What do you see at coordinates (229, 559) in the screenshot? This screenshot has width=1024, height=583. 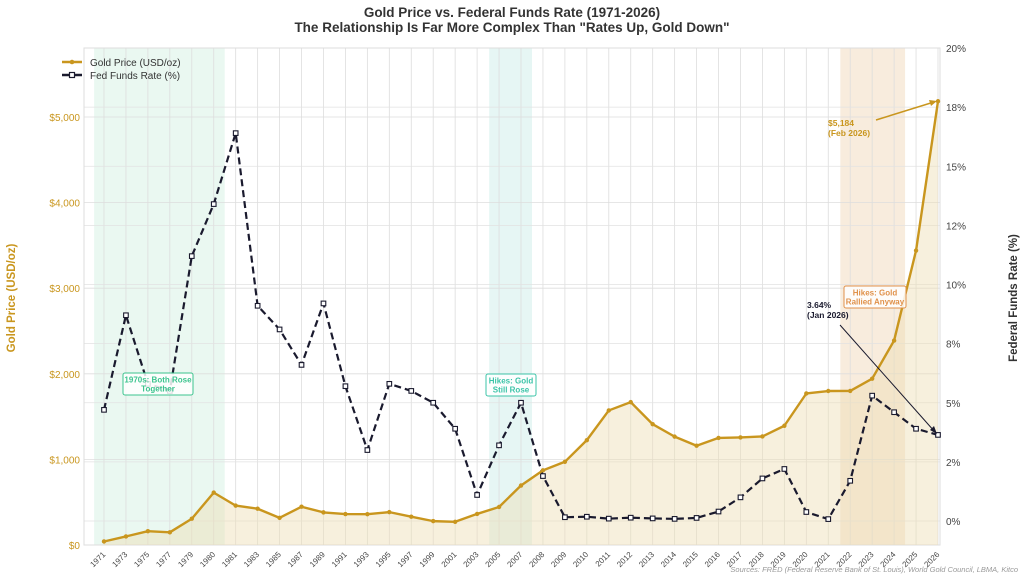 I see `x-tick-label: 1981` at bounding box center [229, 559].